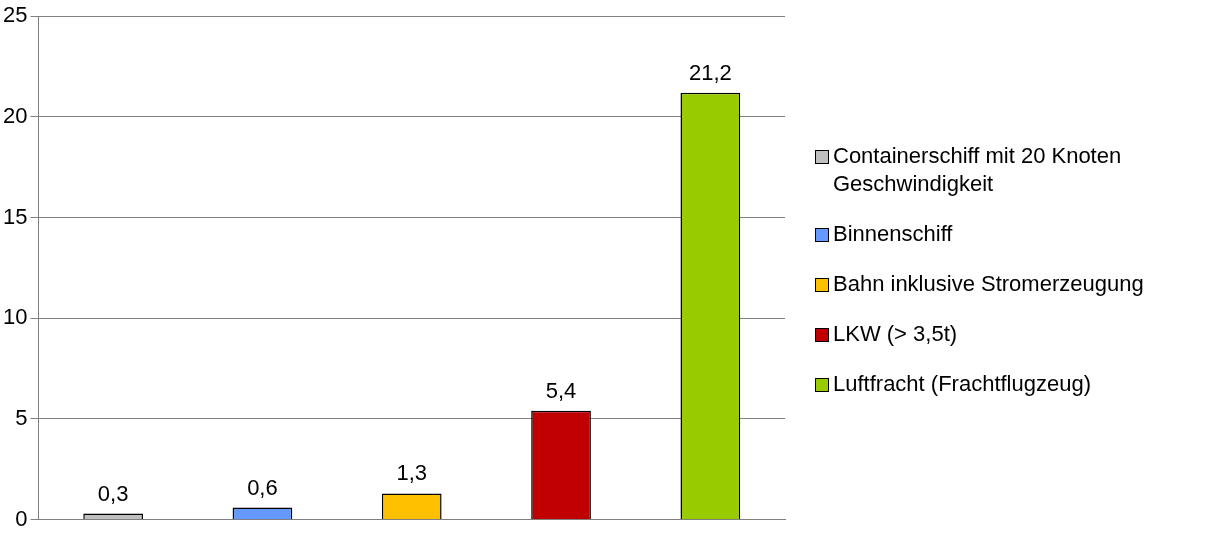  What do you see at coordinates (15, 216) in the screenshot?
I see `y-tick-label: 15` at bounding box center [15, 216].